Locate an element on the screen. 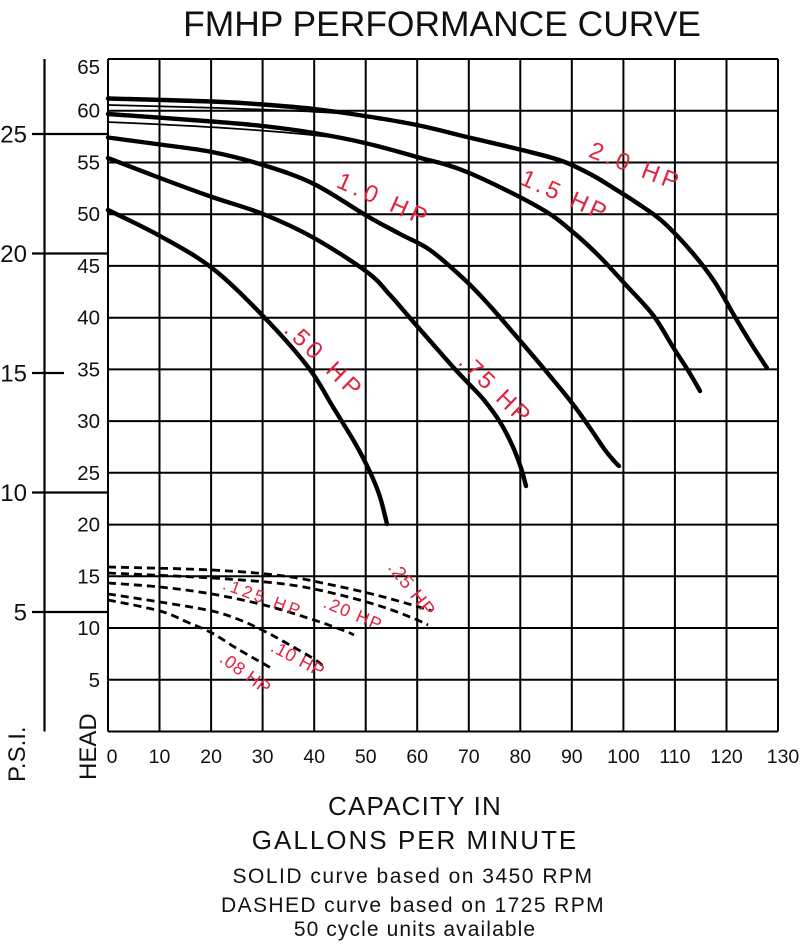 The image size is (800, 944). svg-text: CAPACITY IN is located at coordinates (415, 806).